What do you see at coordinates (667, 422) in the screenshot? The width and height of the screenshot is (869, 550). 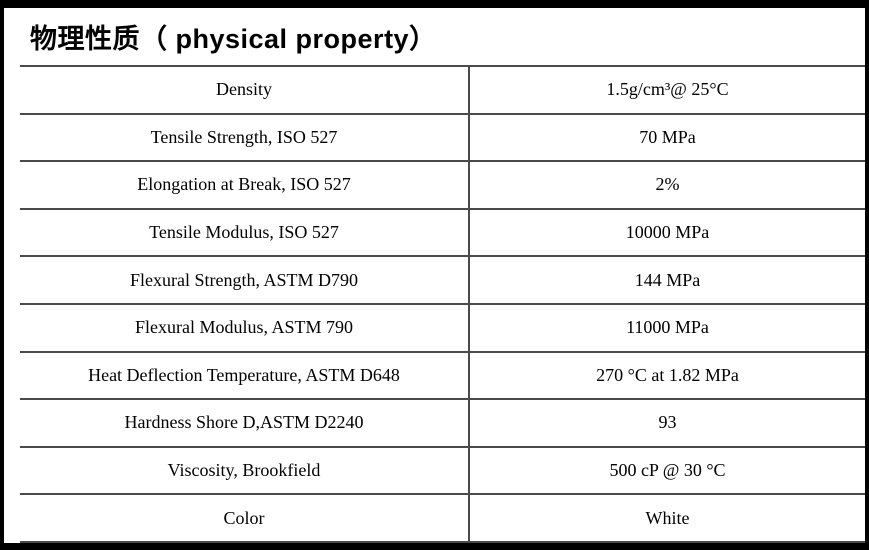 I see `property-value-cell: 93` at bounding box center [667, 422].